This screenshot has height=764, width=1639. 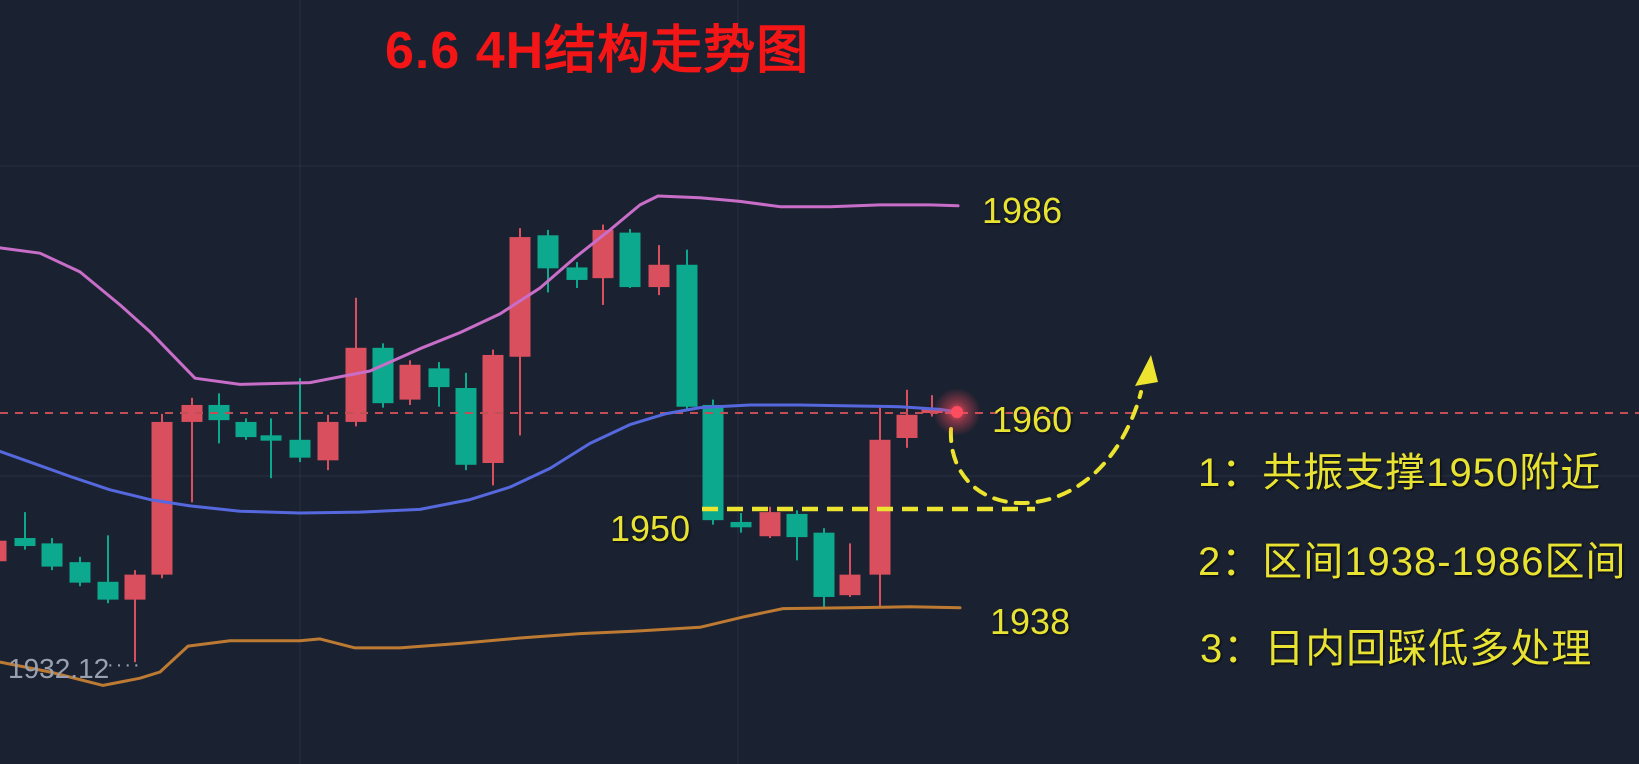 What do you see at coordinates (1400, 473) in the screenshot?
I see `strategy-note-1: 1：共振支撑1950附近` at bounding box center [1400, 473].